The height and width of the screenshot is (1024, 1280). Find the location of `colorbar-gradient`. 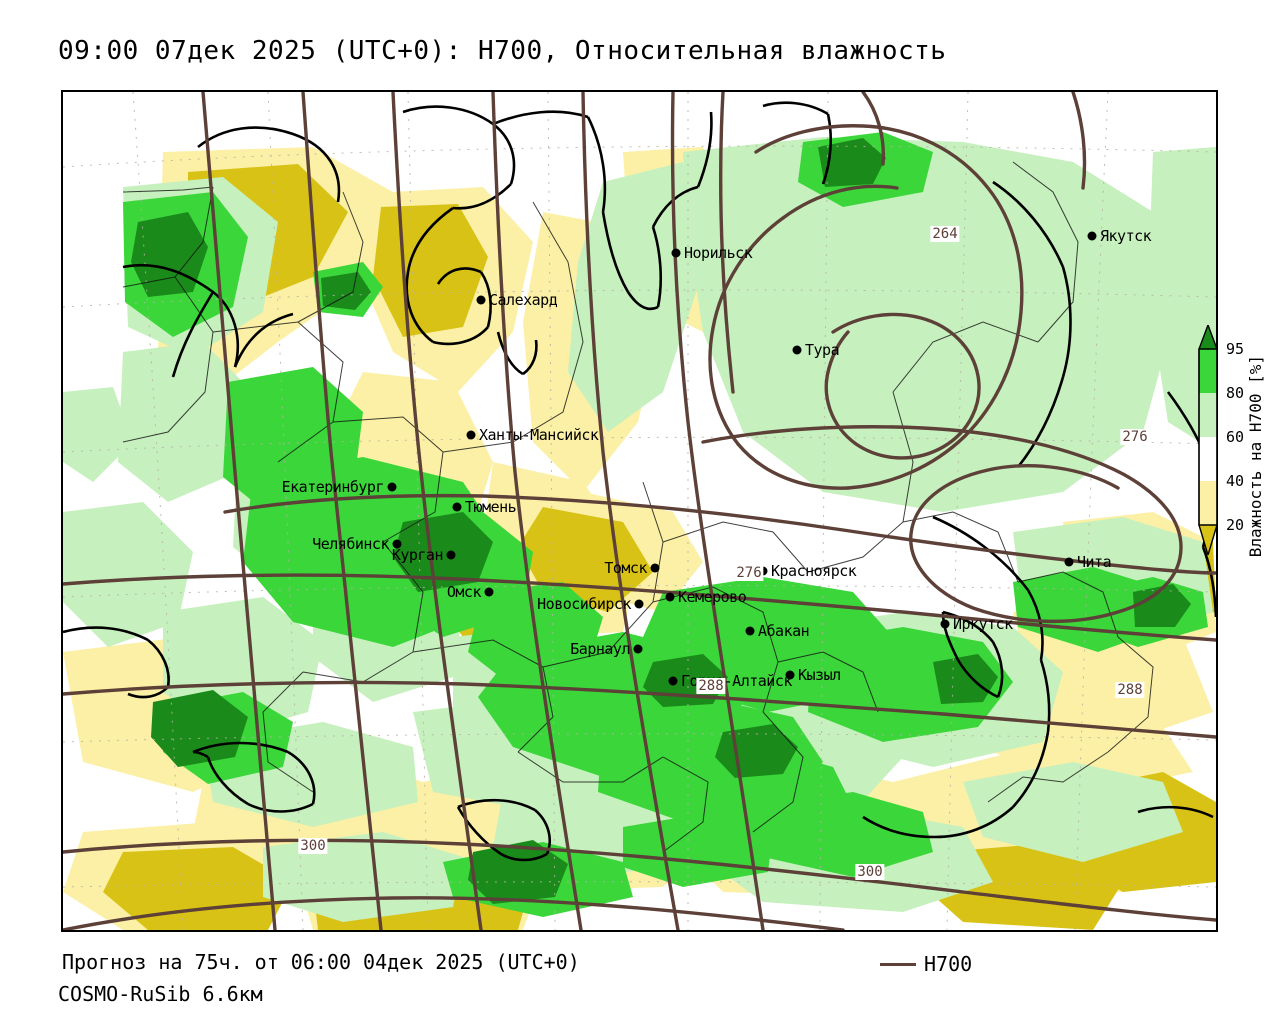

colorbar-gradient is located at coordinates (1208, 441).